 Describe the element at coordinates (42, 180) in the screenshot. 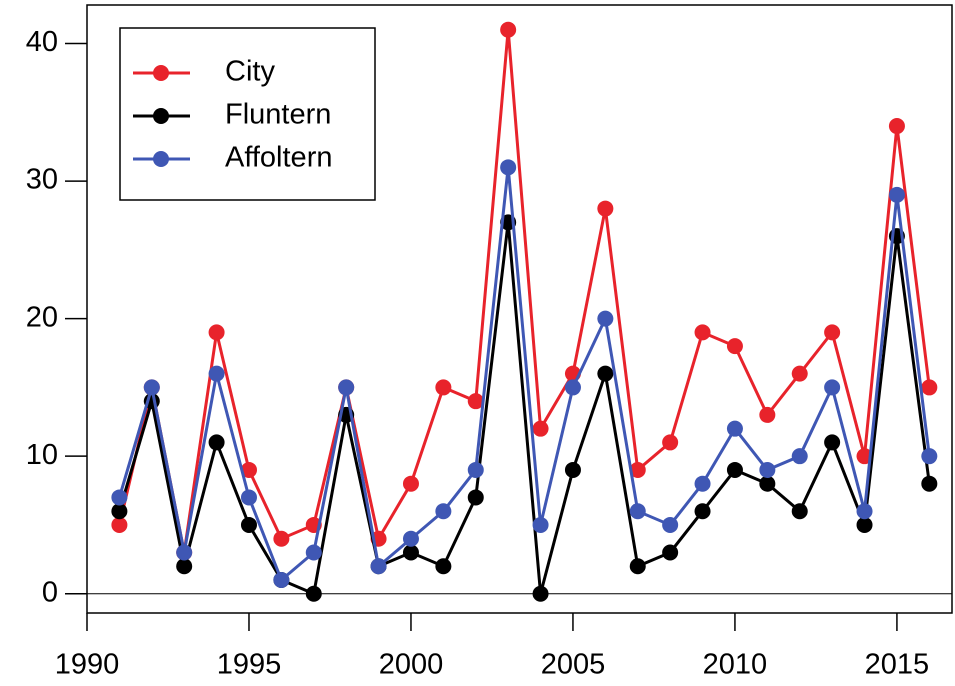

I see `y-tick-label: 30` at that location.